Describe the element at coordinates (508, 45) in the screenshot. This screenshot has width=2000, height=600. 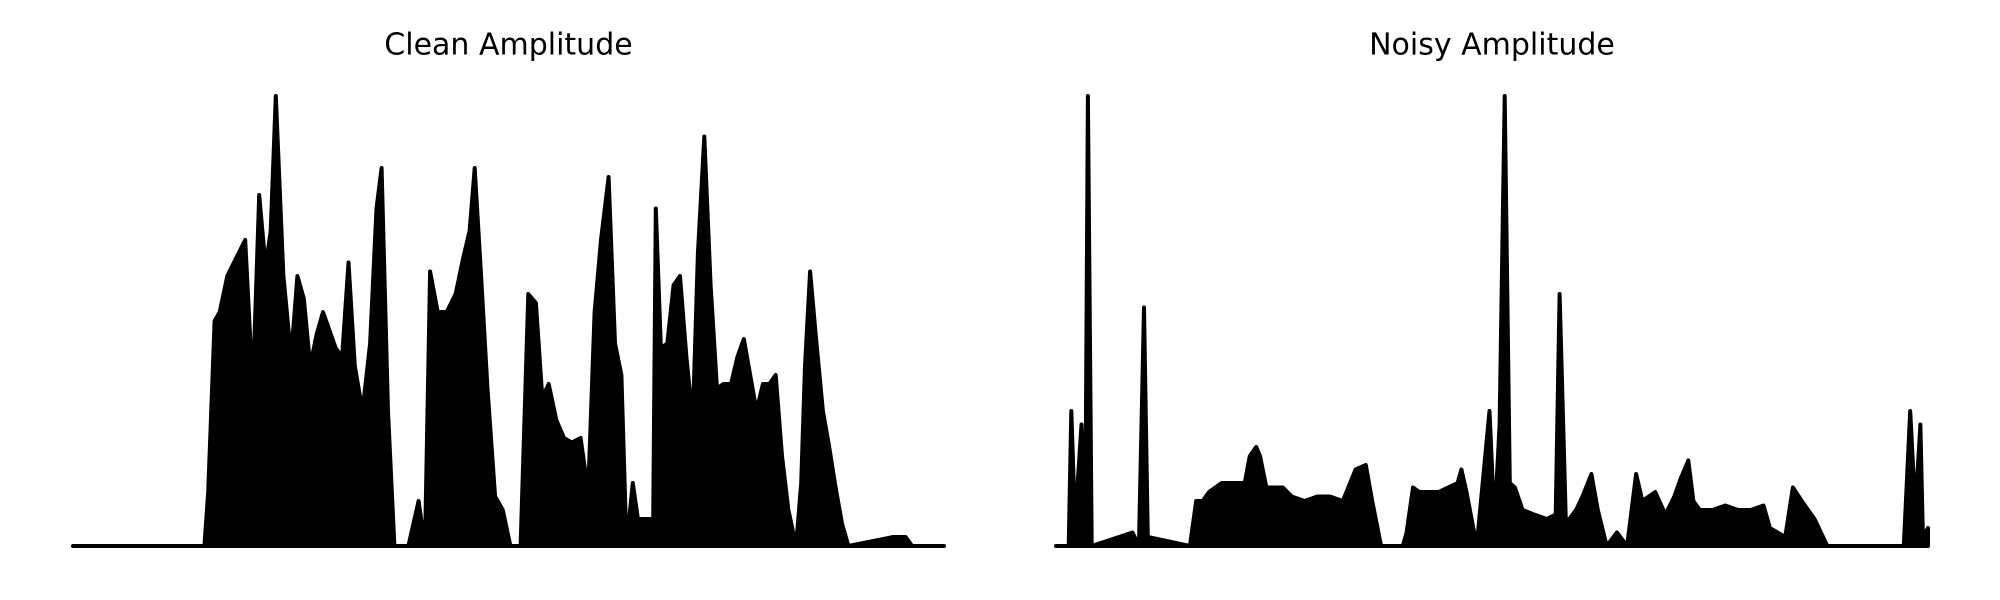
I see `chart-title: Clean Amplitude` at that location.